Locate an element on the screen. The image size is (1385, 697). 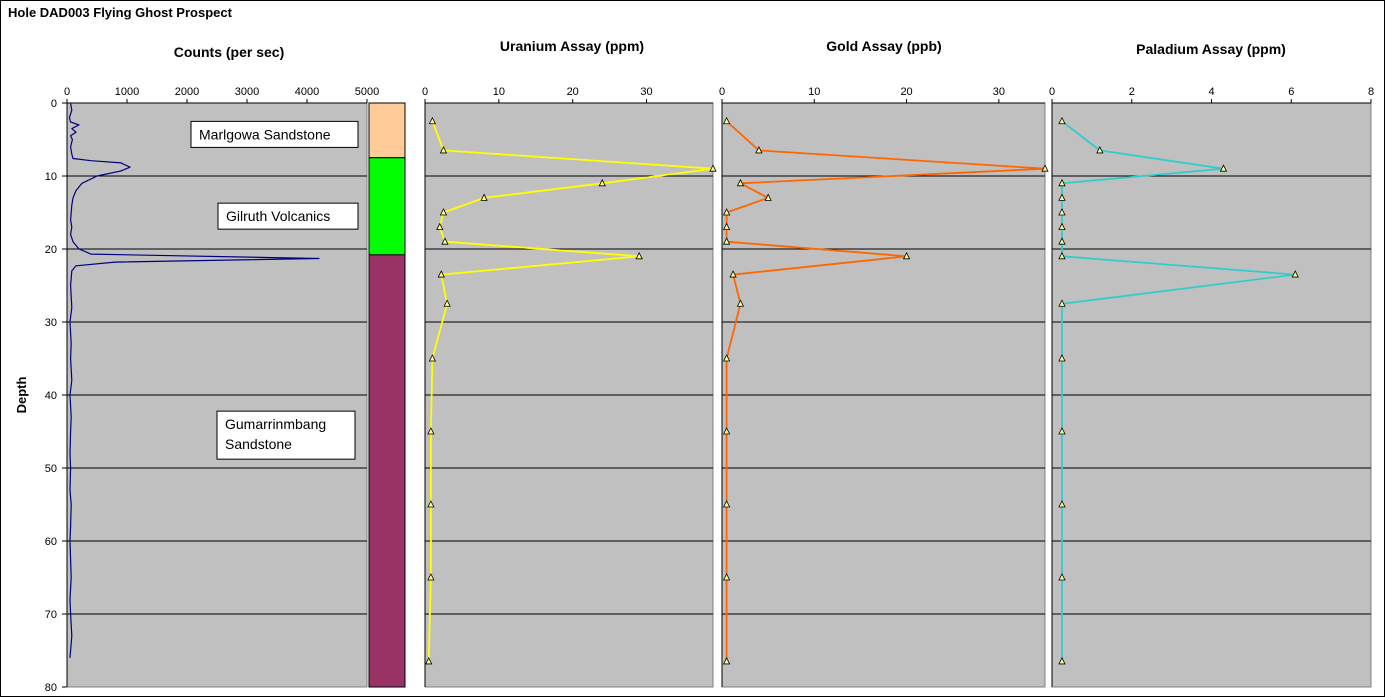
x-tick-label: 1000 is located at coordinates (127, 92).